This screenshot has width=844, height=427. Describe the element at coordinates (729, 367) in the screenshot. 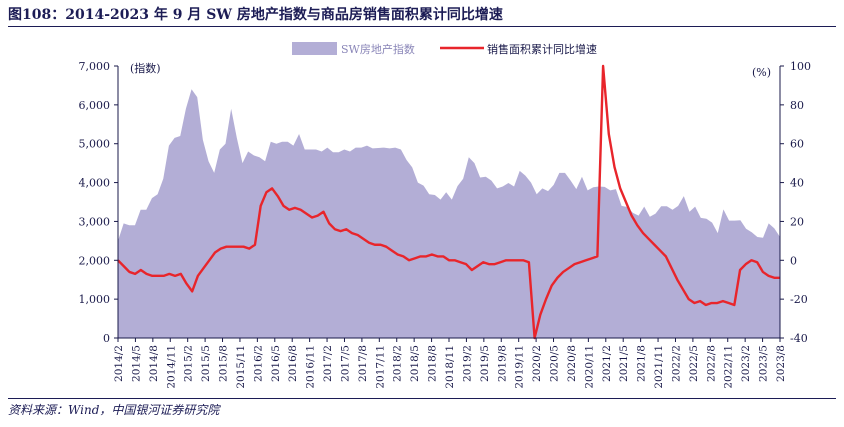

I see `x-tick-label: 2022/11` at that location.